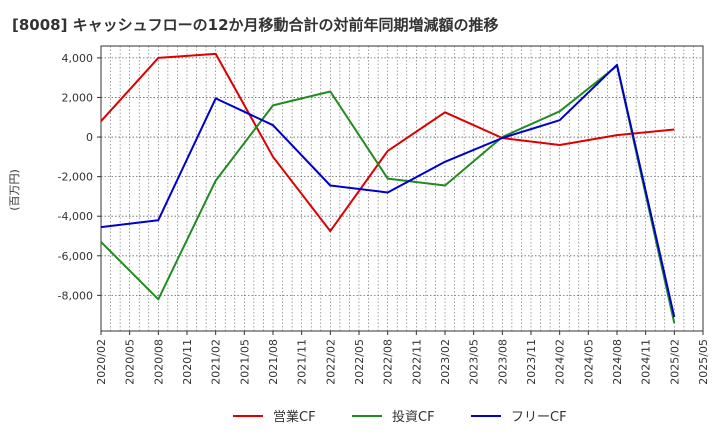 This screenshot has width=720, height=440. What do you see at coordinates (75, 256) in the screenshot?
I see `y-tick-label: -6,000` at bounding box center [75, 256].